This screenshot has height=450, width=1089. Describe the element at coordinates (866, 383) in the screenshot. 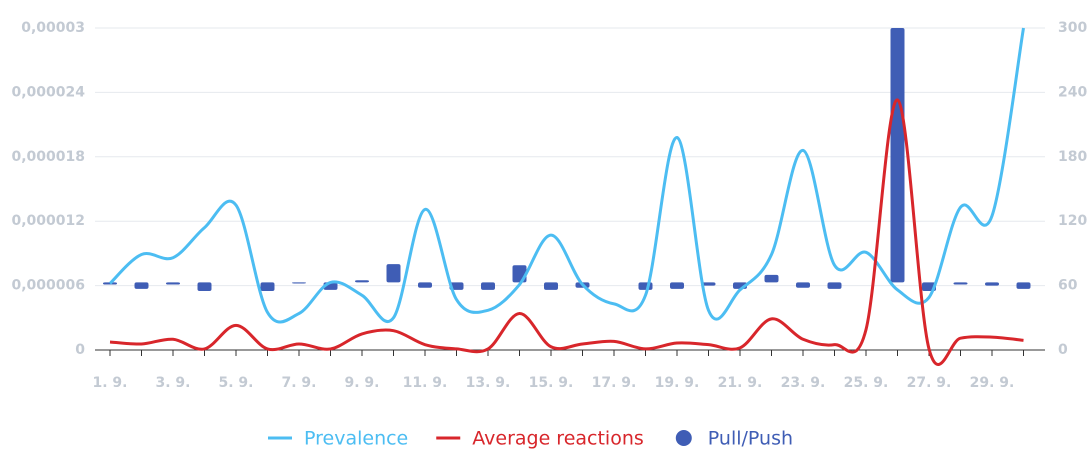

I see `x-tick-label: 25. 9.` at that location.